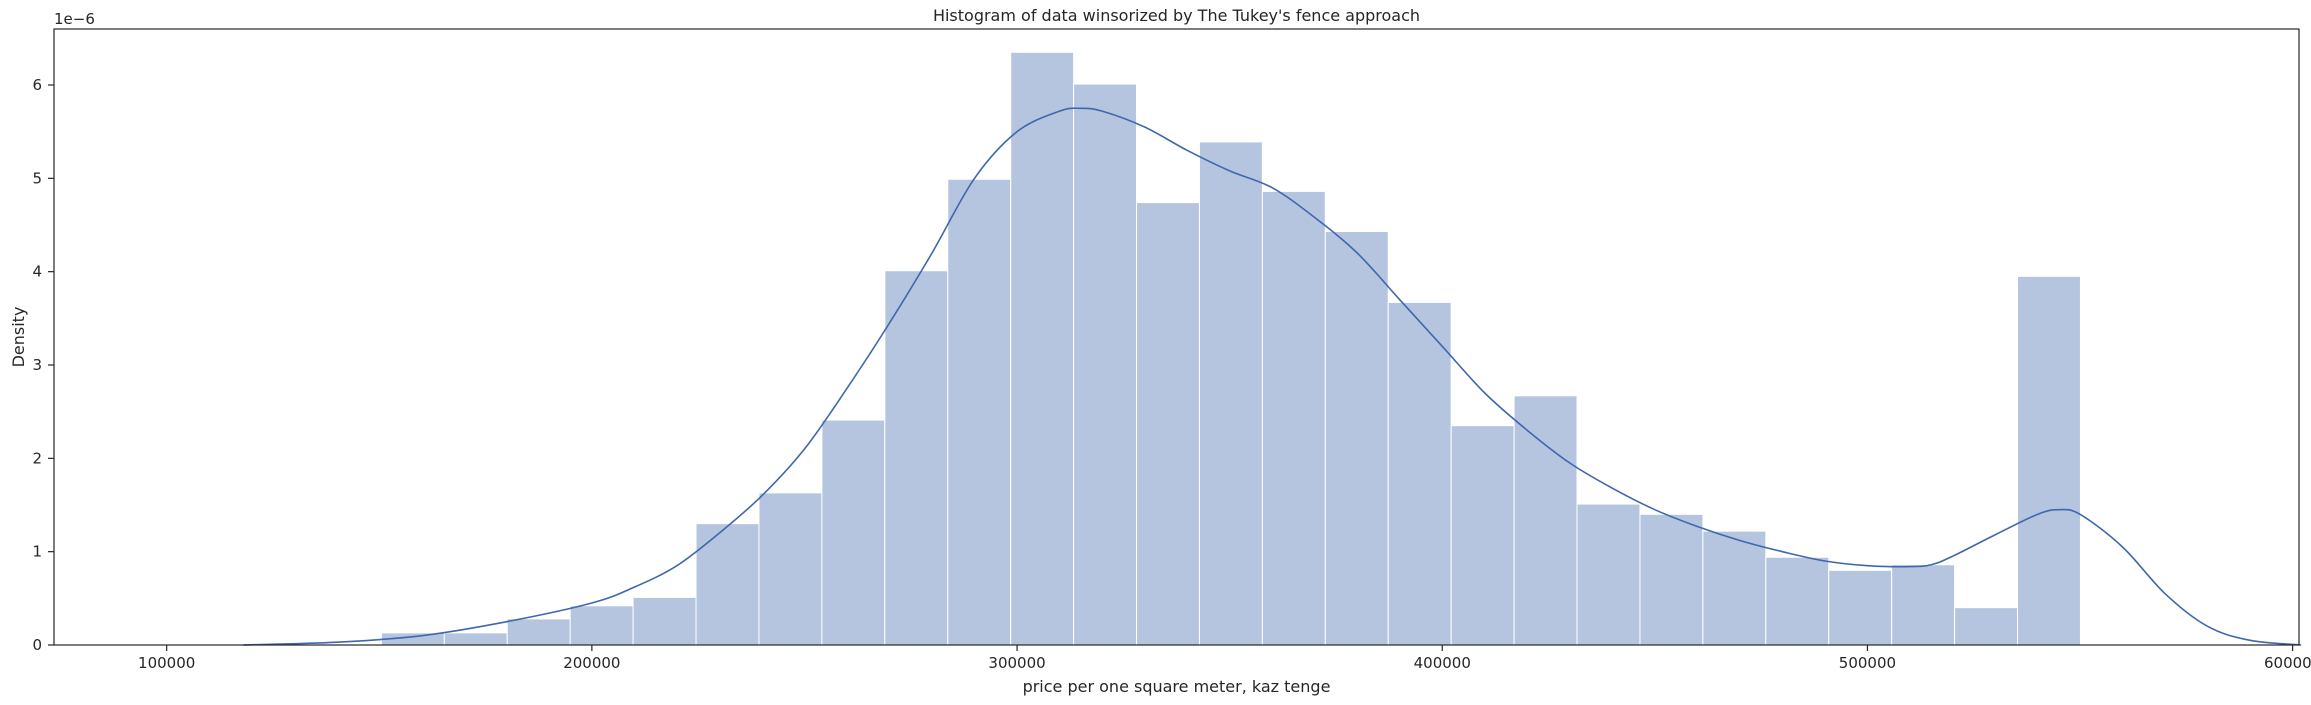 The width and height of the screenshot is (2311, 705). Describe the element at coordinates (591, 663) in the screenshot. I see `x-tick-label: 200000` at that location.